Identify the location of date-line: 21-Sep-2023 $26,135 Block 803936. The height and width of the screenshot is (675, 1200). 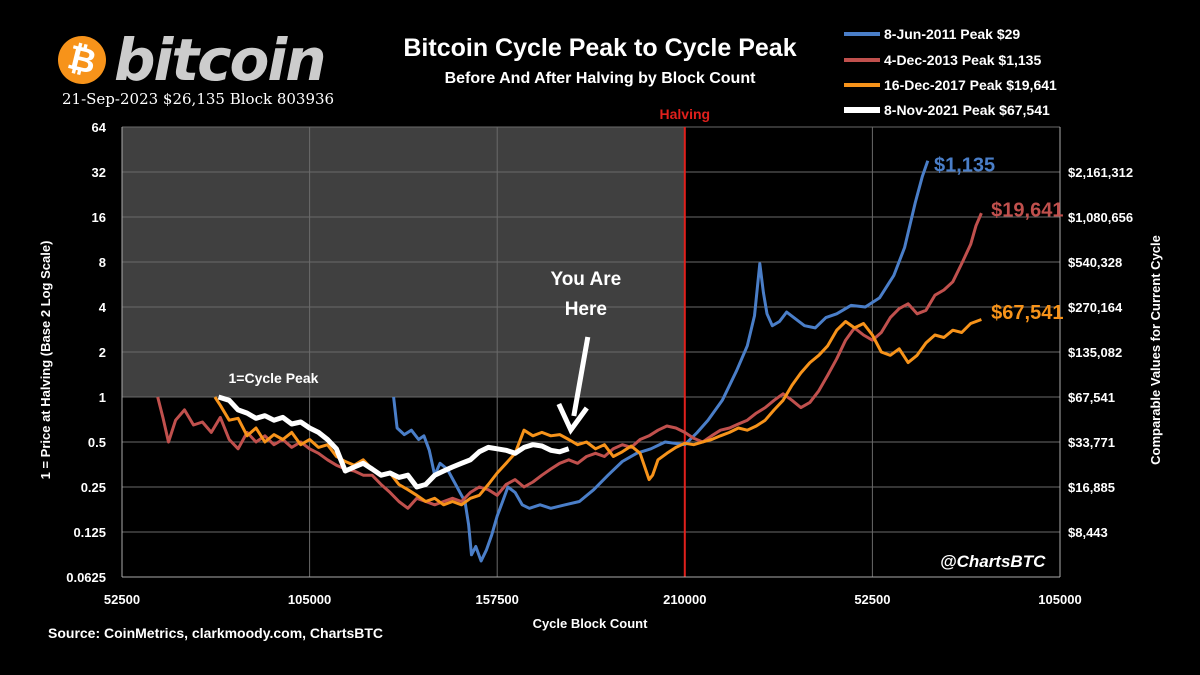
(198, 99).